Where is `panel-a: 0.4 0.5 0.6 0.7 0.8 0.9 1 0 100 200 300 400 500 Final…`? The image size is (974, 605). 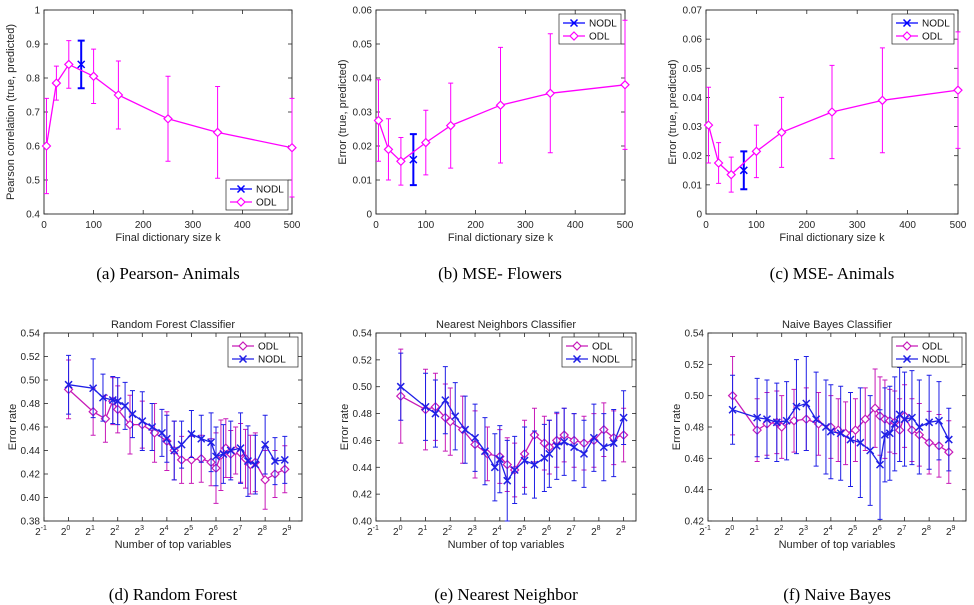
panel-a: 0.4 0.5 0.6 0.7 0.8 0.9 1 0 100 200 300 400 500 Final… is located at coordinates (153, 125).